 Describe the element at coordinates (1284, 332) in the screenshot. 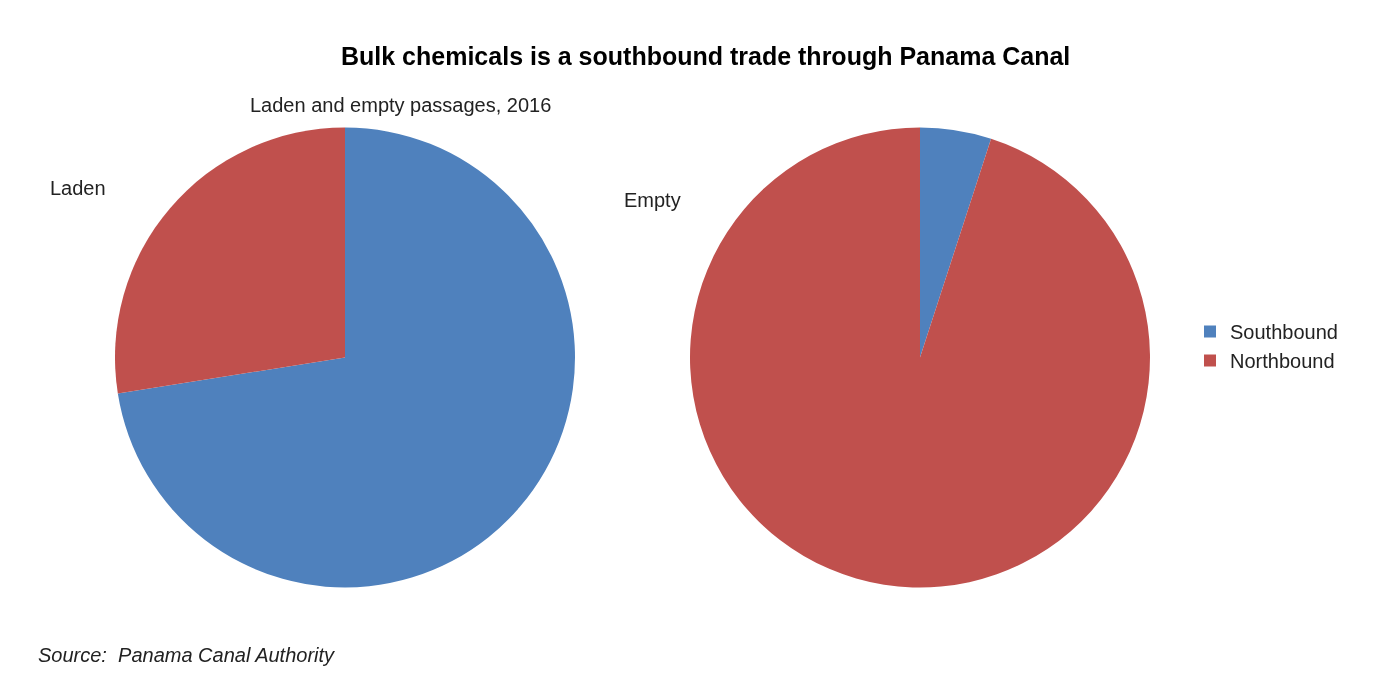

I see `legend-label: Southbound` at that location.